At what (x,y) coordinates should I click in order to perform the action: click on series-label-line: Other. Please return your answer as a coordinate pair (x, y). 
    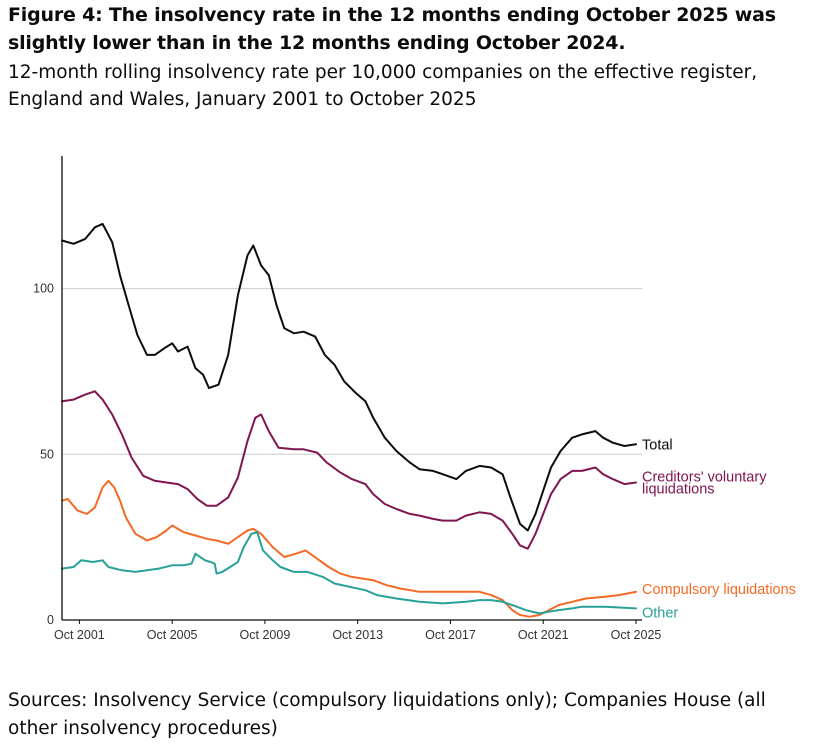
    Looking at the image, I should click on (660, 613).